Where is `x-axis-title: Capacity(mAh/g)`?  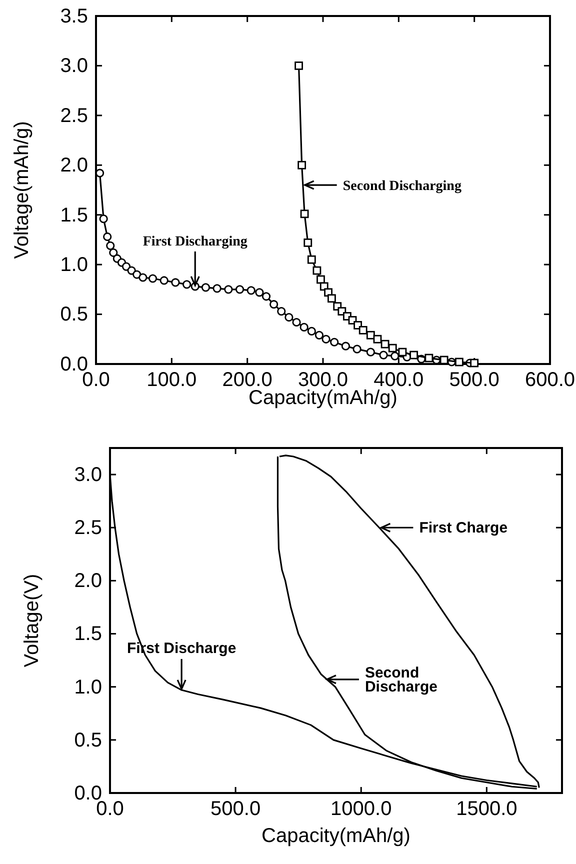 x-axis-title: Capacity(mAh/g) is located at coordinates (336, 836).